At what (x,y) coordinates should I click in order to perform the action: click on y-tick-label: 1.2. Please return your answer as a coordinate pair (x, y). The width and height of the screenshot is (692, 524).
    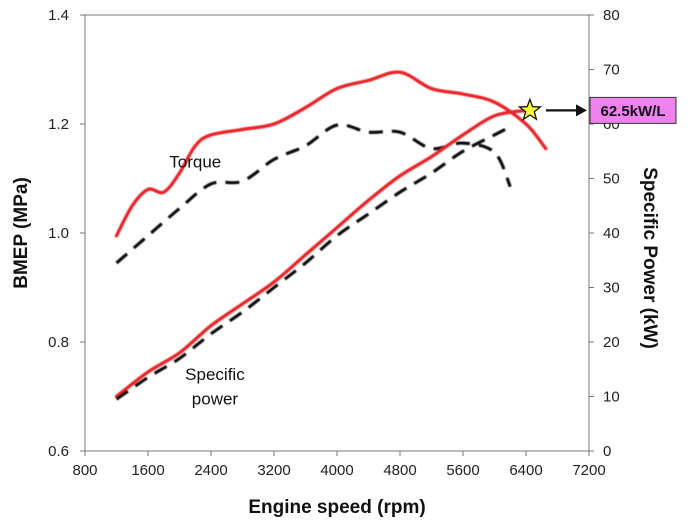
    Looking at the image, I should click on (58, 124).